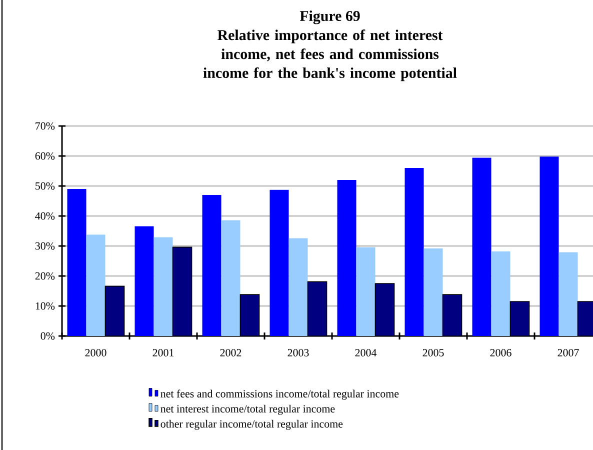  I want to click on x-tick-label: 2001, so click(163, 352).